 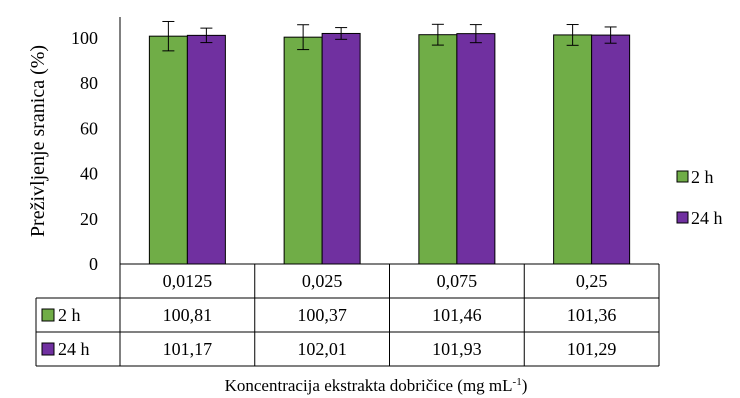 I want to click on y-tick-label: 60, so click(x=89, y=128).